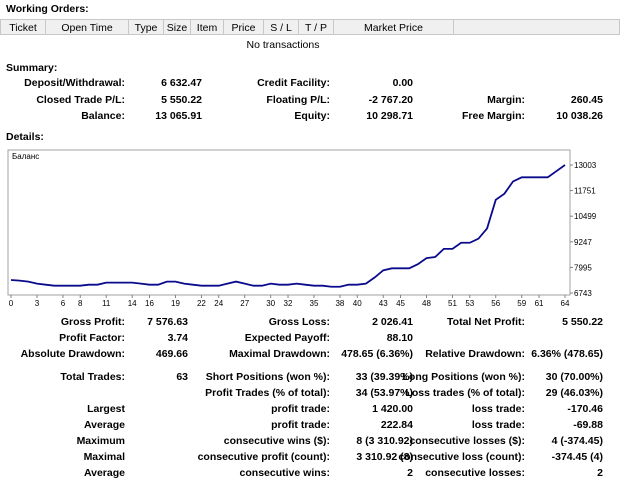 This screenshot has width=640, height=480. What do you see at coordinates (392, 409) in the screenshot?
I see `field-value: 1 420.00` at bounding box center [392, 409].